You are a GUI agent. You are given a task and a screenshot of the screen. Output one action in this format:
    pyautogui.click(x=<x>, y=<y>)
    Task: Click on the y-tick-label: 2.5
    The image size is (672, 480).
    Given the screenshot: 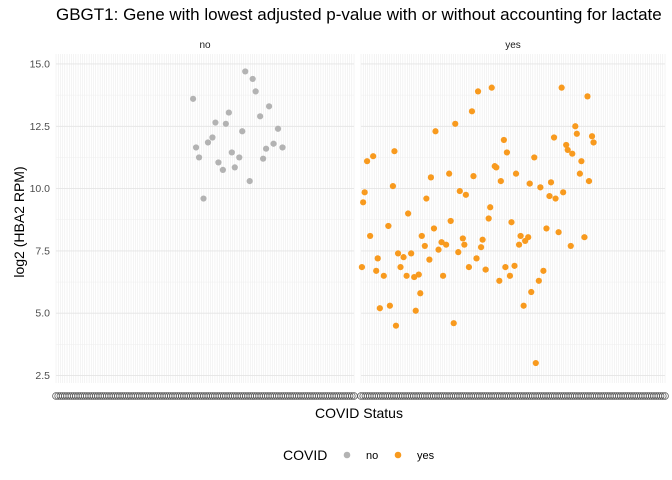 What is the action you would take?
    pyautogui.click(x=42, y=376)
    